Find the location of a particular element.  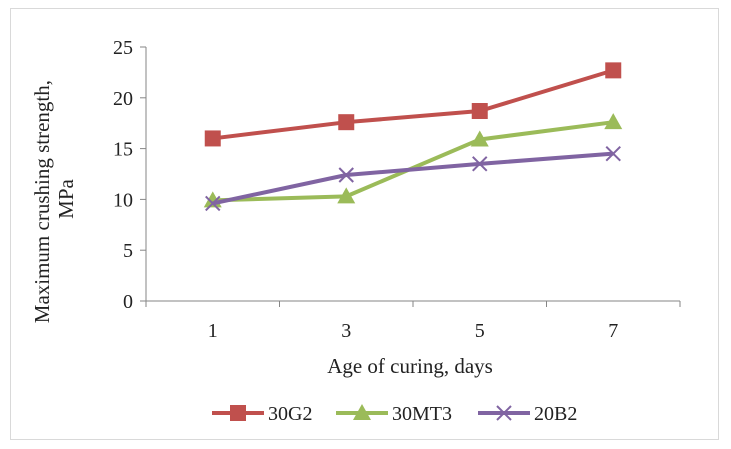

legend-item-20b2: 20B2 is located at coordinates (527, 414).